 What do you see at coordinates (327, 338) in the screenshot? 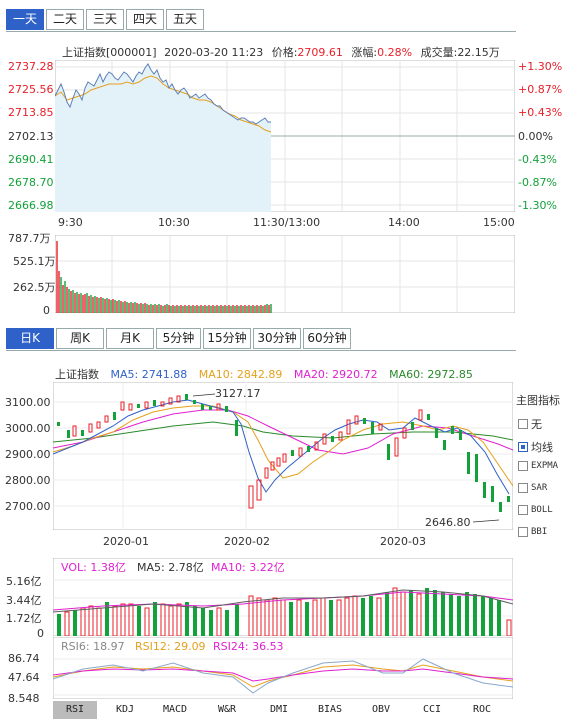
I see `tab-60min: 60分钟` at bounding box center [327, 338].